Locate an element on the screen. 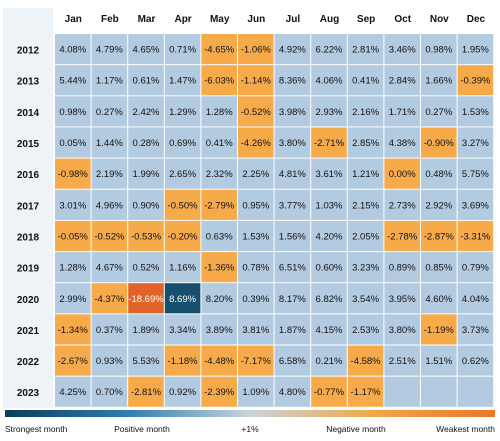  cell-value-2019-apr: 1.16% is located at coordinates (182, 268).